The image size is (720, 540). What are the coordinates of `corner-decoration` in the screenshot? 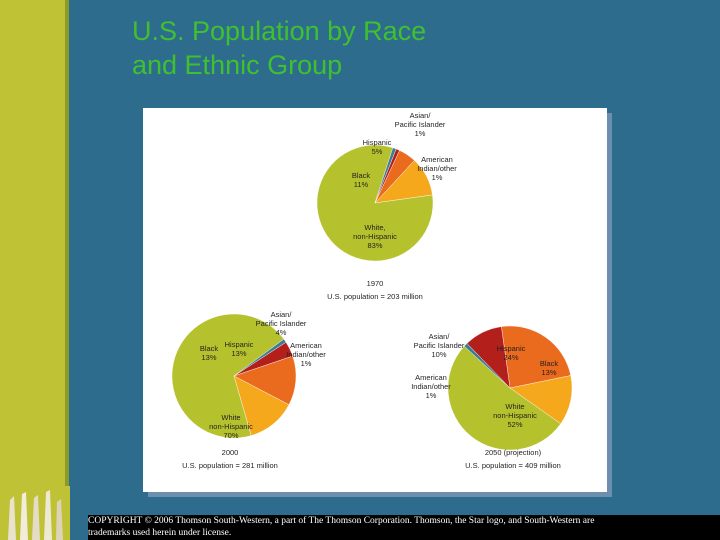 It's located at (35, 513).